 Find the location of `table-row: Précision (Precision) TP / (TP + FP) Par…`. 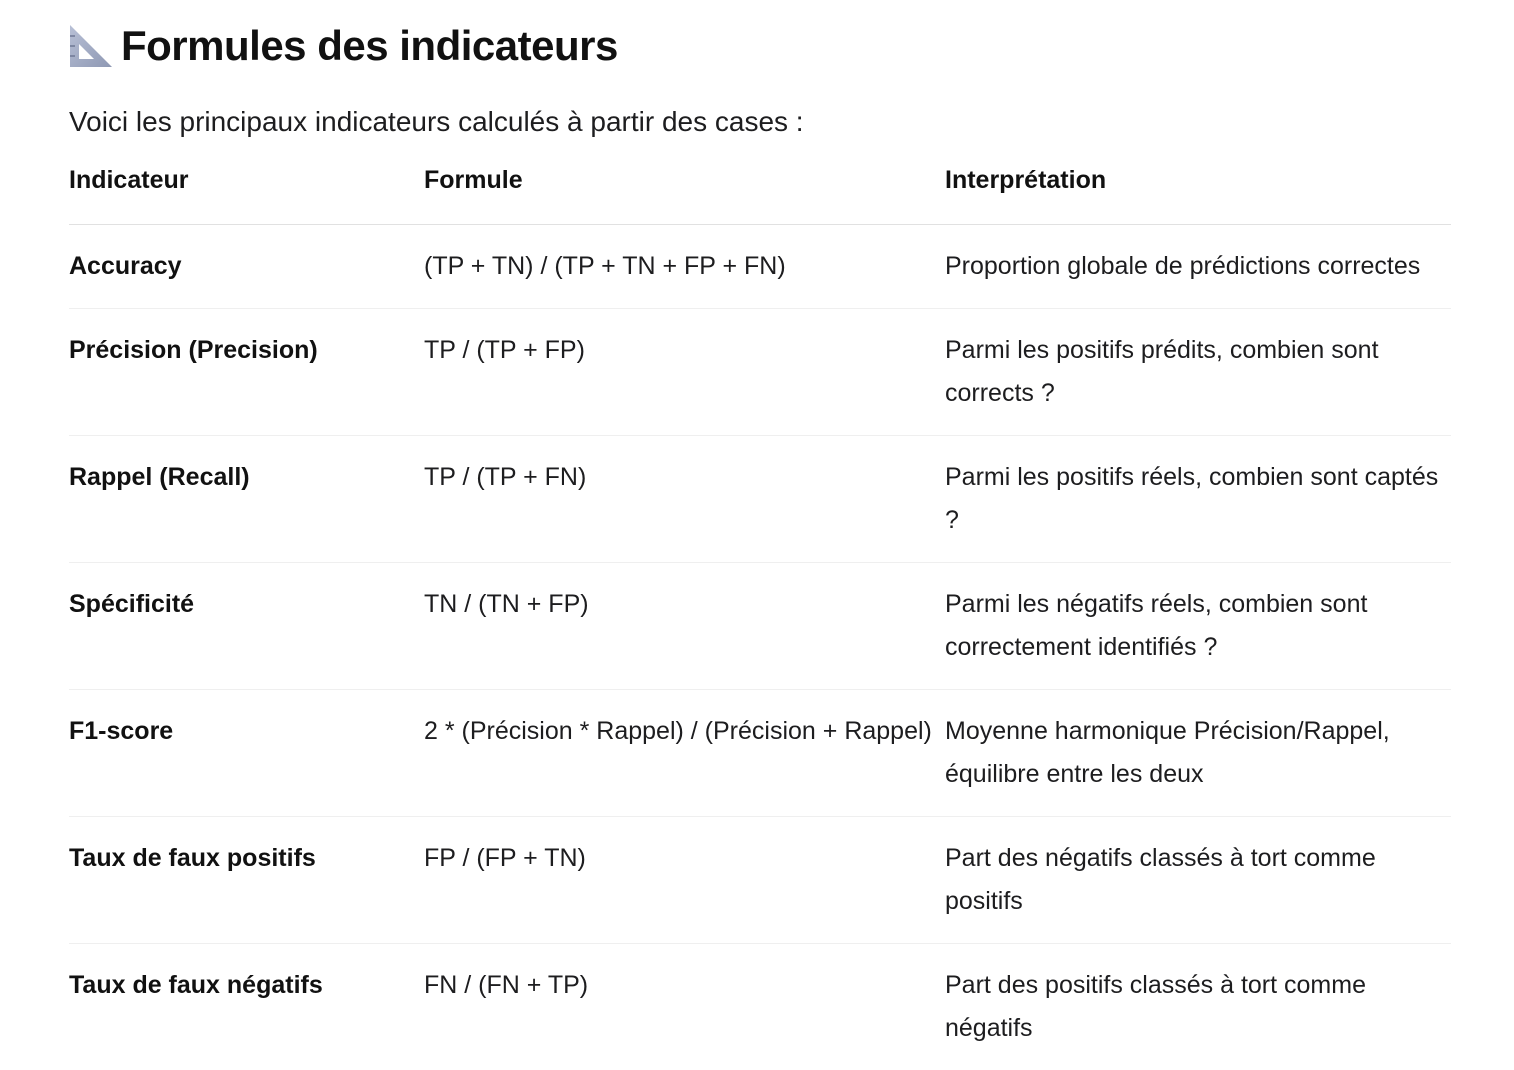

table-row: Précision (Precision) TP / (TP + FP) Par… is located at coordinates (760, 372).